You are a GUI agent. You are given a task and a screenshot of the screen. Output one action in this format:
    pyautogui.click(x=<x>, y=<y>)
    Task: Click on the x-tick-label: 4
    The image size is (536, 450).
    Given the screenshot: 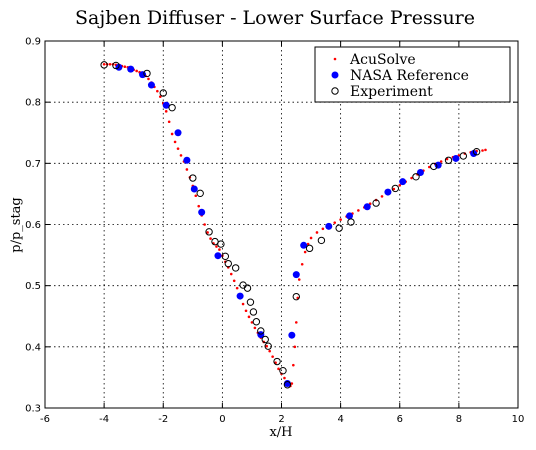 What is the action you would take?
    pyautogui.click(x=340, y=419)
    